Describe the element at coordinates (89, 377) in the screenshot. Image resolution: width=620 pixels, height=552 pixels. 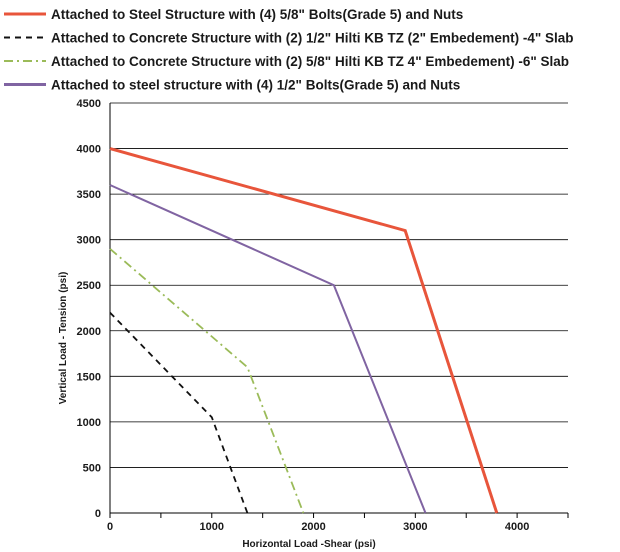
I see `y-tick-label-1500: 1500` at that location.